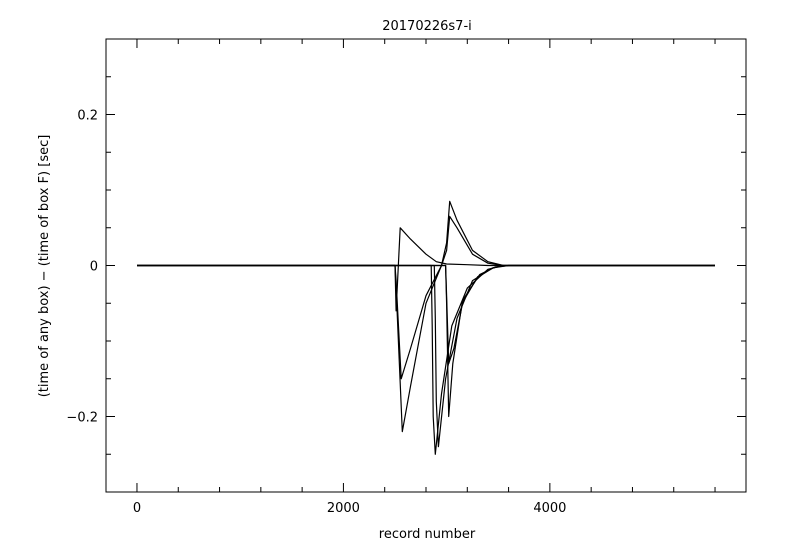 The image size is (800, 560). What do you see at coordinates (343, 508) in the screenshot?
I see `x-tick-label: 2000` at bounding box center [343, 508].